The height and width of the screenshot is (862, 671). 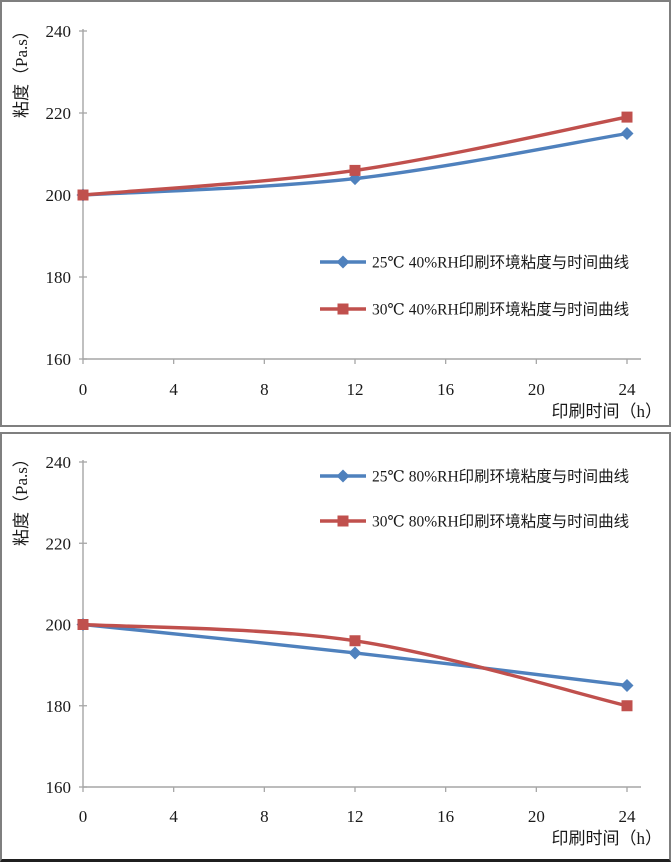 I want to click on legend-entry-label: 30℃ 80%RH印刷环境粘度与时间曲线, so click(x=500, y=521).